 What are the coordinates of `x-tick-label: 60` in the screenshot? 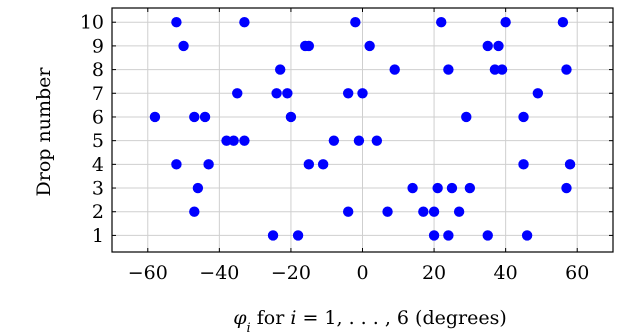 It's located at (577, 273).